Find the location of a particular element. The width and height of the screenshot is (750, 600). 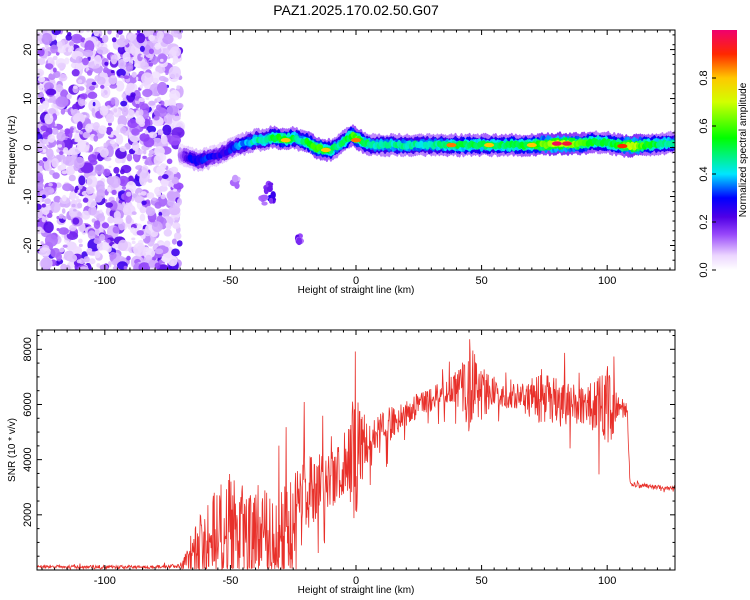

colorbar-tick-label: 0.6 is located at coordinates (704, 125).